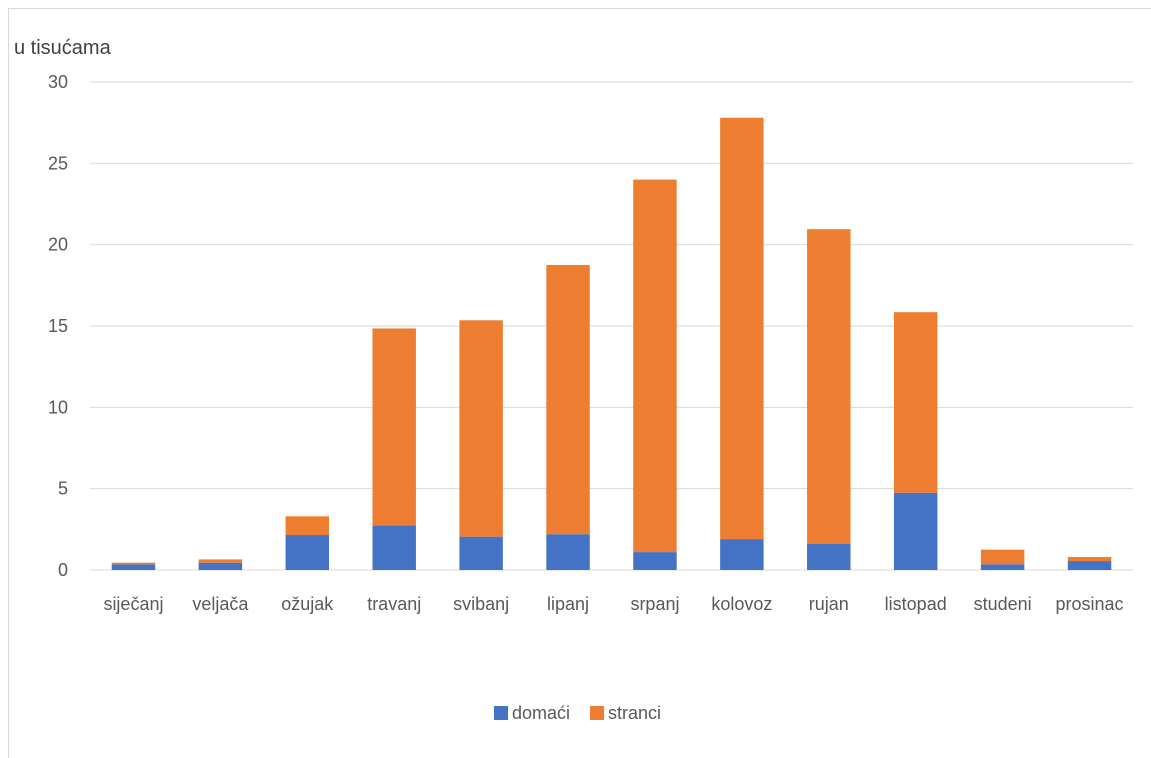 The image size is (1151, 758). Describe the element at coordinates (1003, 604) in the screenshot. I see `x-tick-label: studeni` at that location.